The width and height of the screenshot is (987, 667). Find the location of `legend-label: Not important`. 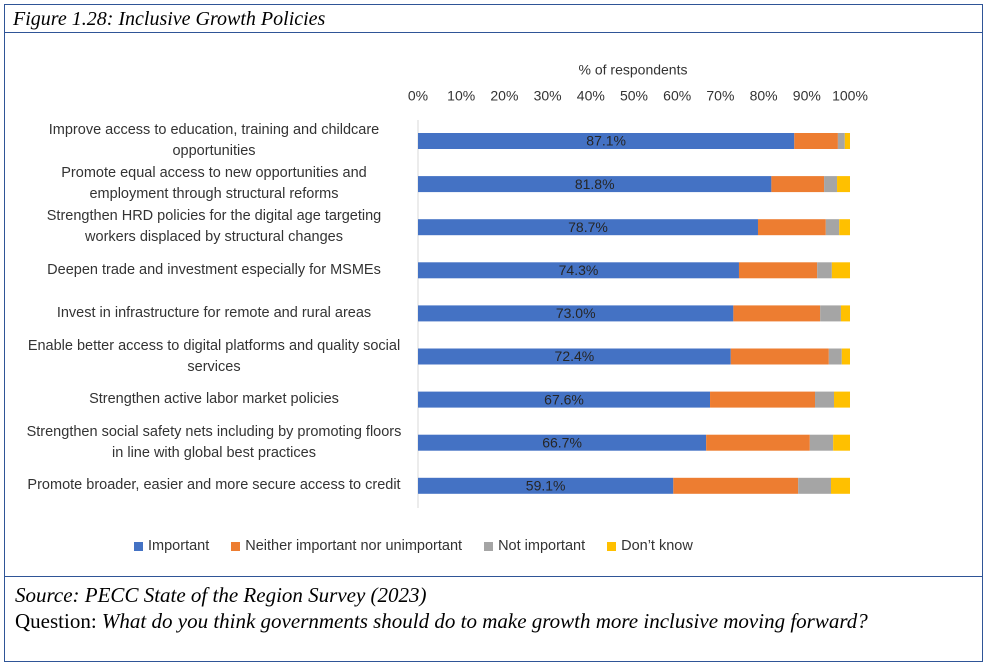

legend-label: Not important is located at coordinates (542, 546).